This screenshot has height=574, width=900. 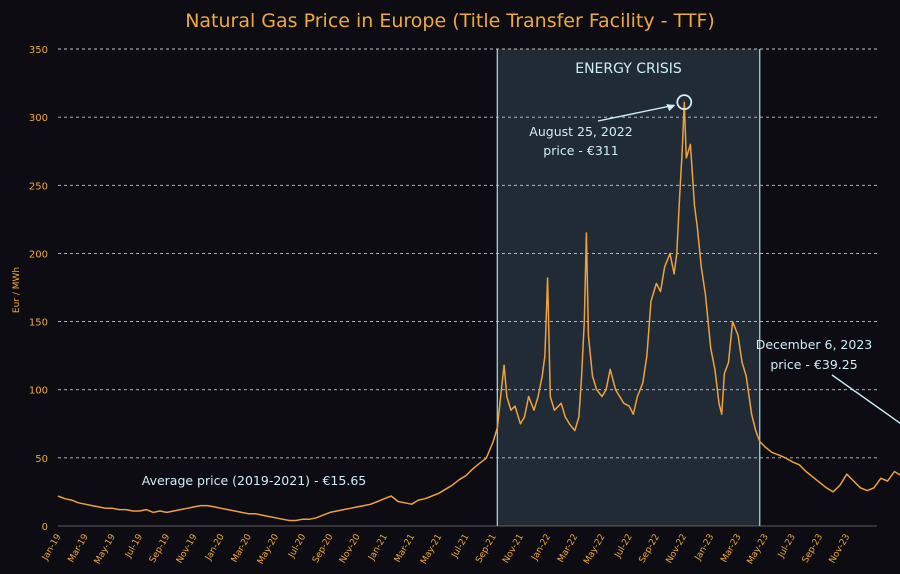 What do you see at coordinates (38, 118) in the screenshot?
I see `y-tick-label: 300` at bounding box center [38, 118].